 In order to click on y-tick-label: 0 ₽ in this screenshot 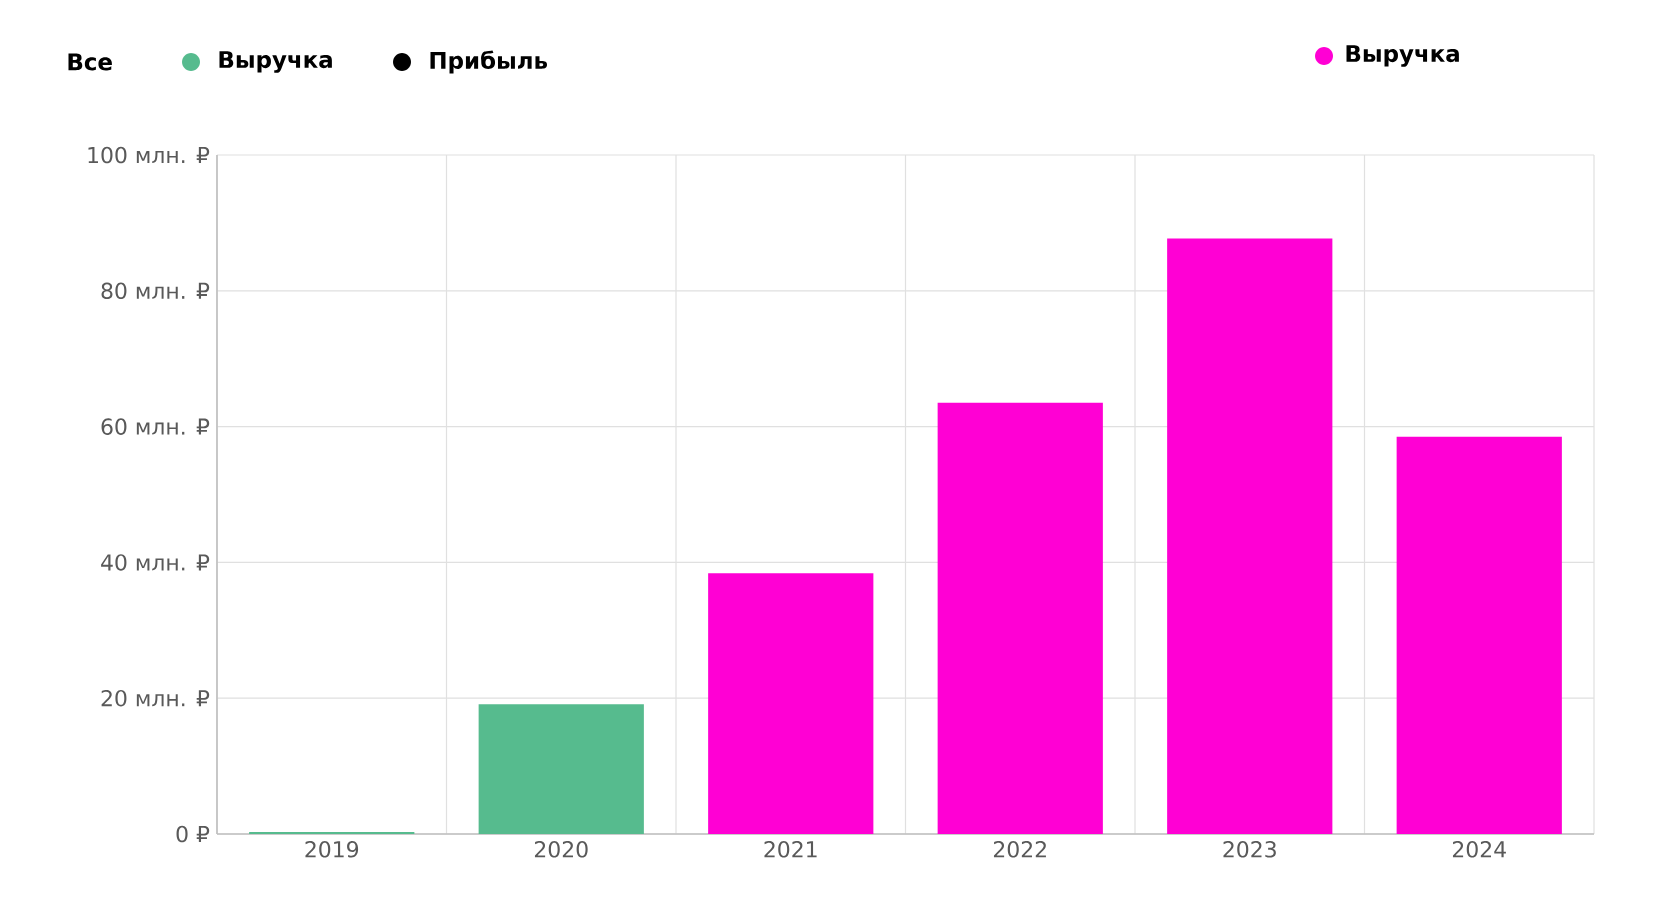, I will do `click(193, 834)`.